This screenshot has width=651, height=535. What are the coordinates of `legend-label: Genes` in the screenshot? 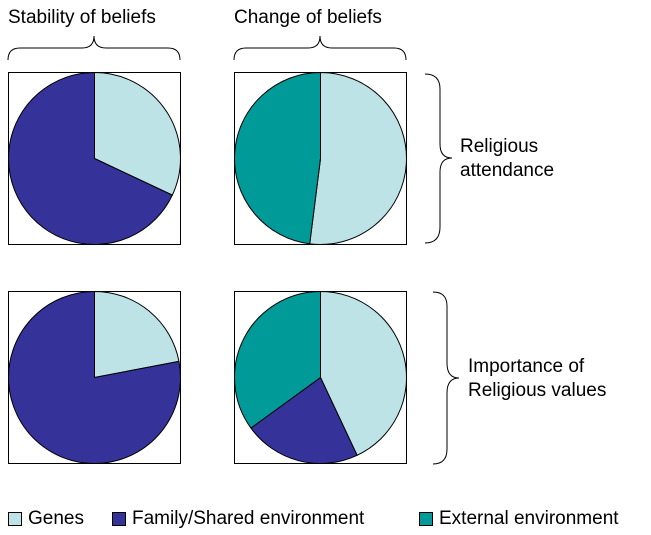 It's located at (56, 518).